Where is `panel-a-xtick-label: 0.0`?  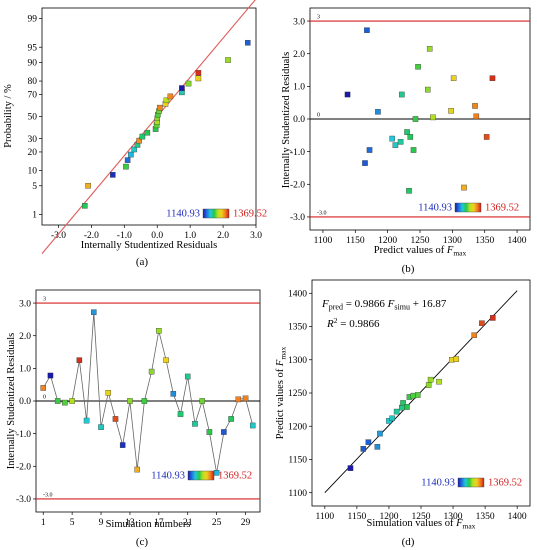
panel-a-xtick-label: 0.0 is located at coordinates (157, 236).